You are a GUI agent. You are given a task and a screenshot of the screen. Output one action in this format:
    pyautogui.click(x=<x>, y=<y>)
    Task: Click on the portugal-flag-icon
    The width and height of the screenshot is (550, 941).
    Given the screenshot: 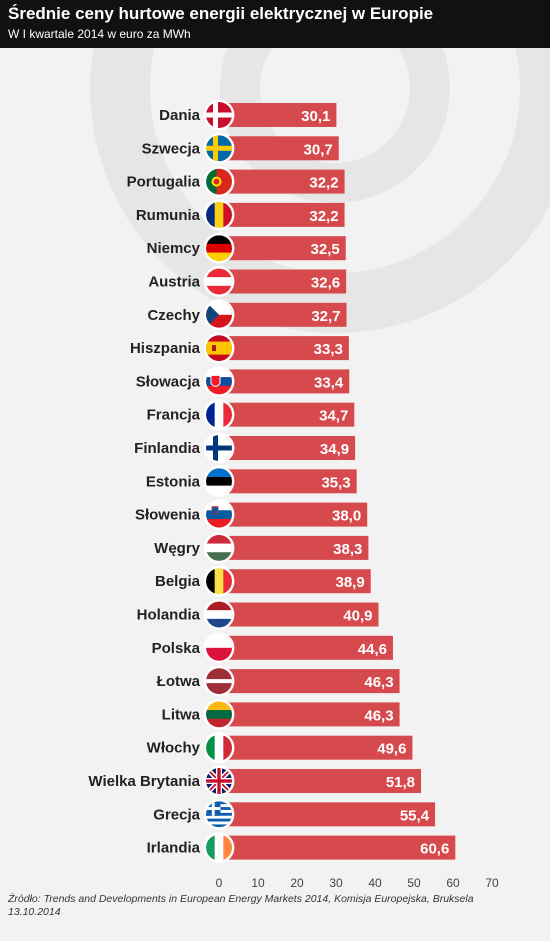 What is the action you would take?
    pyautogui.click(x=219, y=182)
    